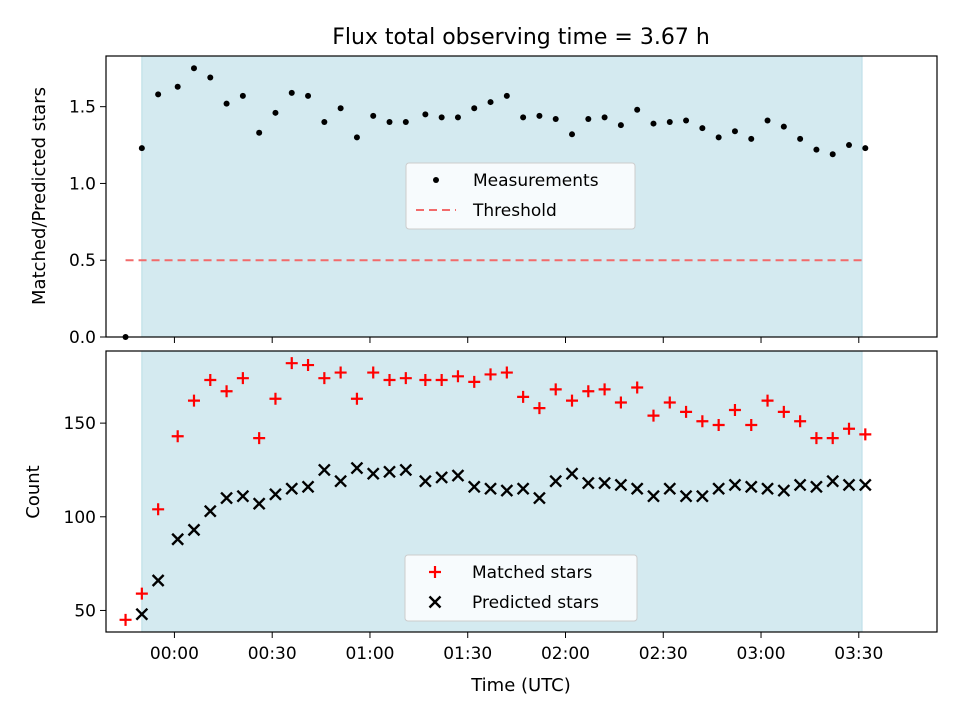 The height and width of the screenshot is (720, 960). I want to click on legend-label: Matched stars, so click(532, 573).